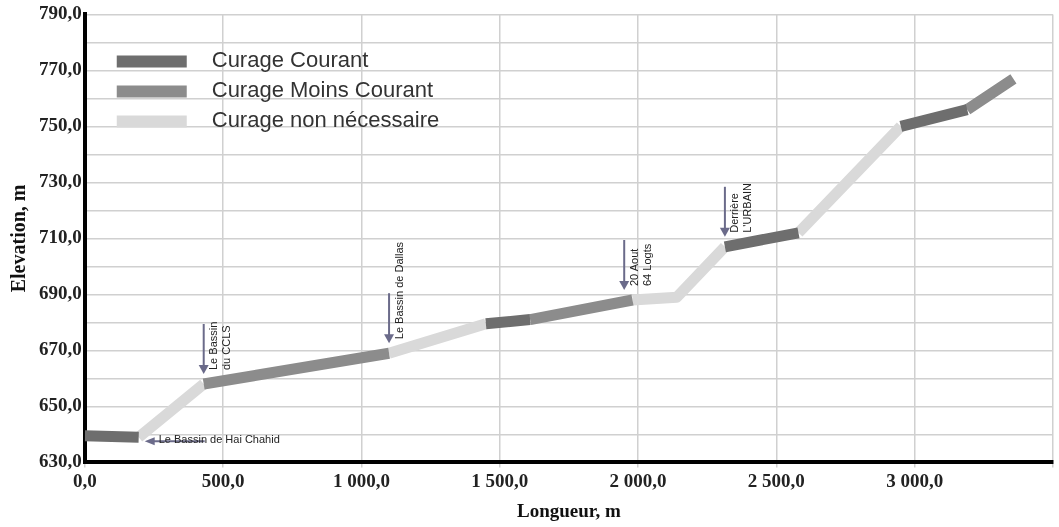  What do you see at coordinates (915, 480) in the screenshot?
I see `x-tick-label: 3 000,0` at bounding box center [915, 480].